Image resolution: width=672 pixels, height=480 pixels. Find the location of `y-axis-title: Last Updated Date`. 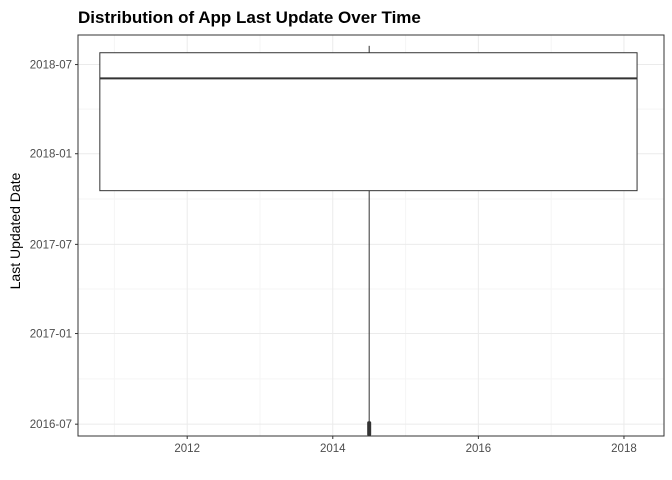

y-axis-title: Last Updated Date is located at coordinates (15, 230).